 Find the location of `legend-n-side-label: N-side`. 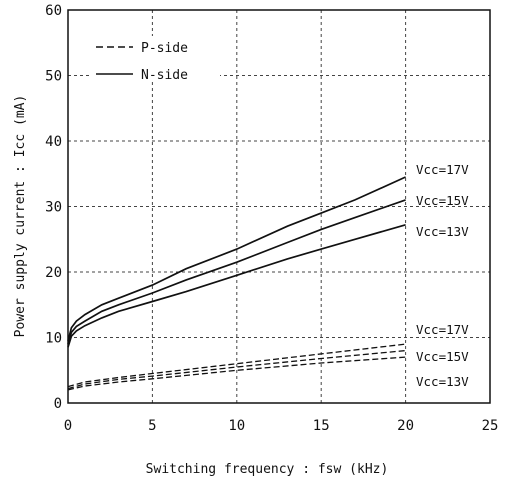

legend-n-side-label: N-side is located at coordinates (164, 75).